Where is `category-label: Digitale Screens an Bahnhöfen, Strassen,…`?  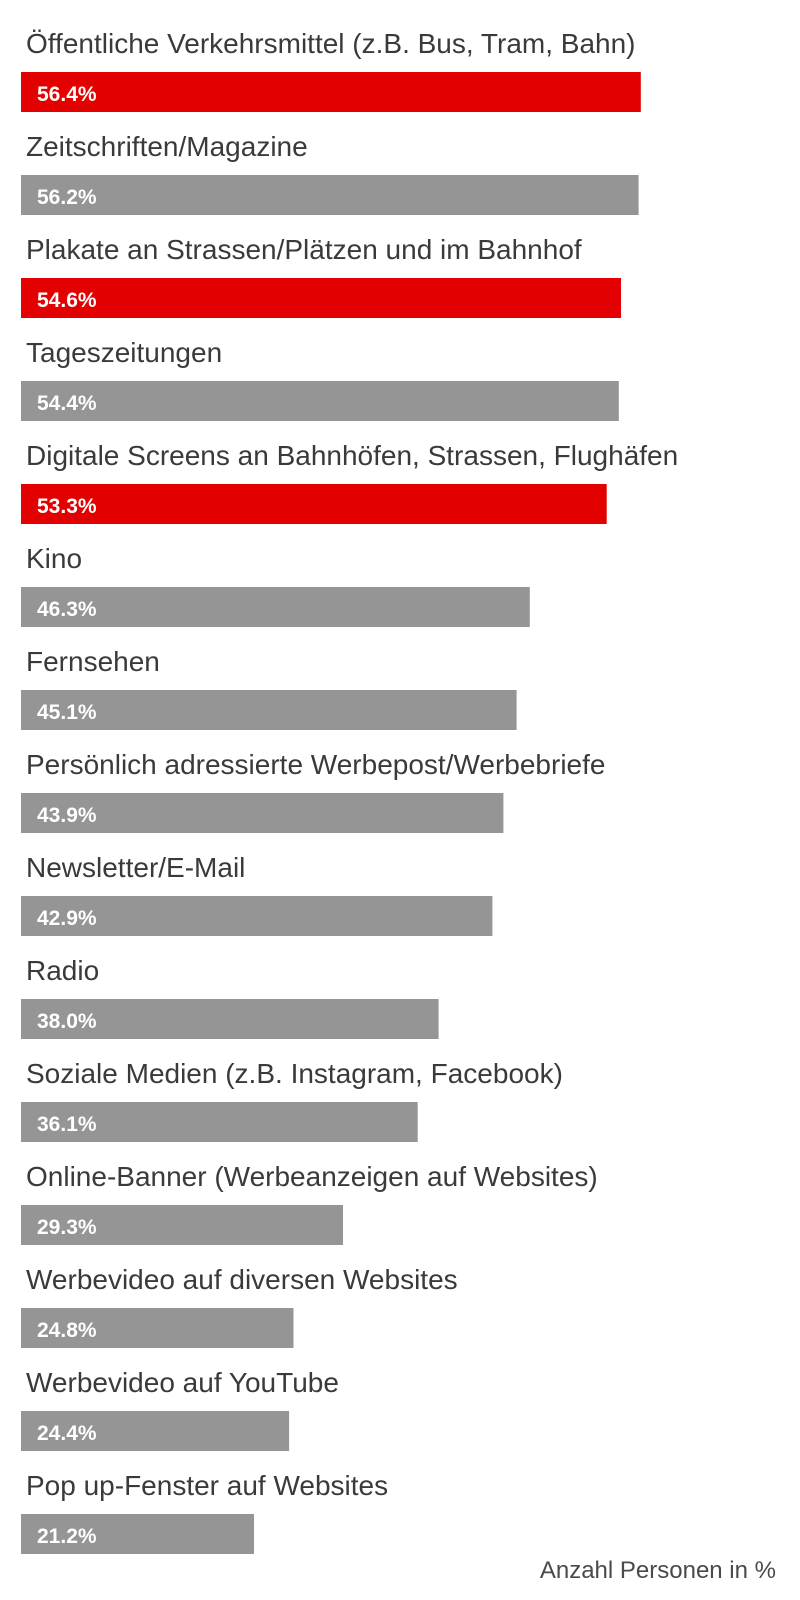 category-label: Digitale Screens an Bahnhöfen, Strassen,… is located at coordinates (352, 455).